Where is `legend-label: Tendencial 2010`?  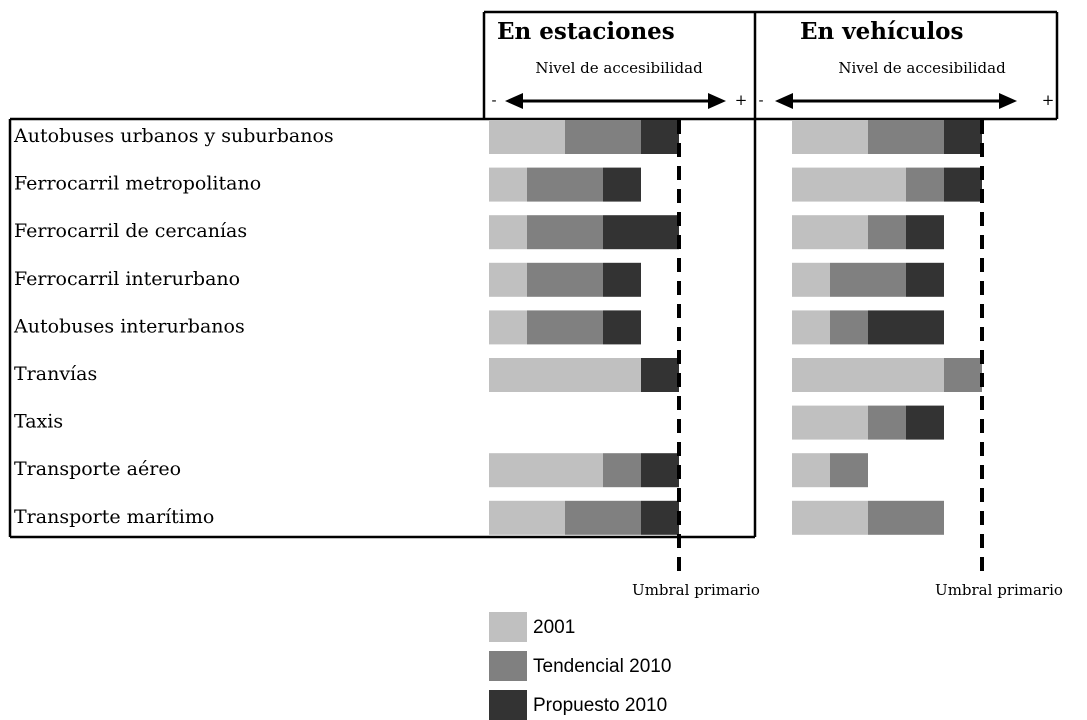 legend-label: Tendencial 2010 is located at coordinates (602, 666).